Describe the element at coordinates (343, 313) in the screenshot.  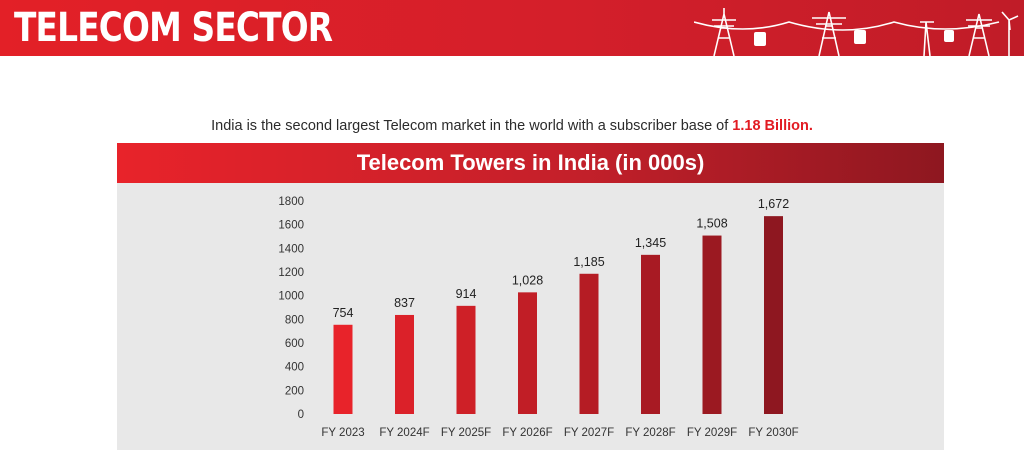
I see `data-label: 754` at that location.